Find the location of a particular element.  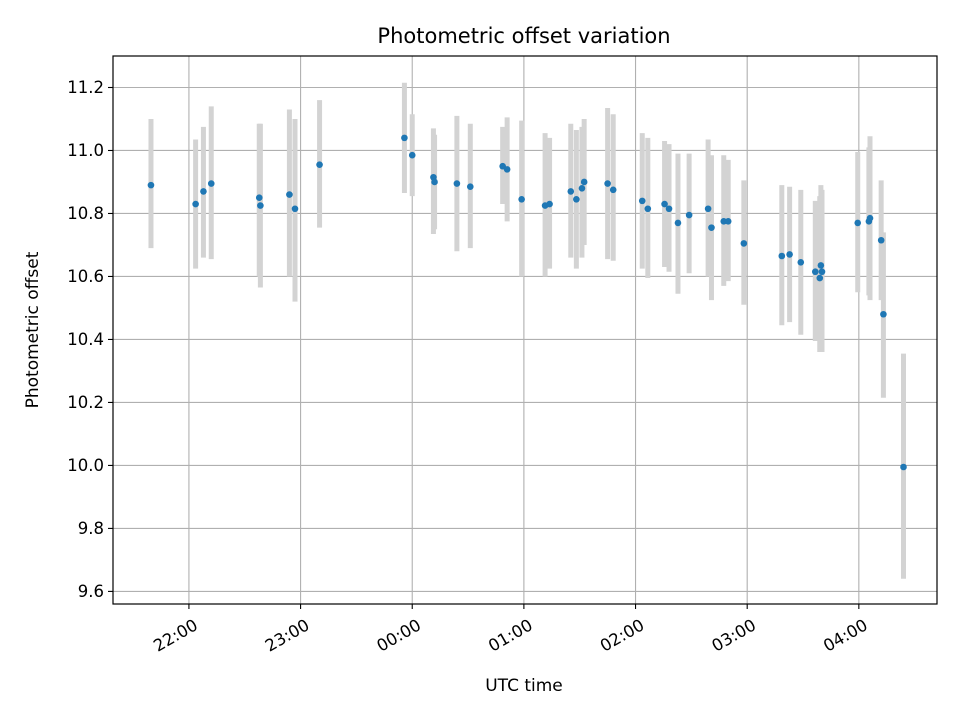

y-axis-title: Photometric offset is located at coordinates (33, 329).